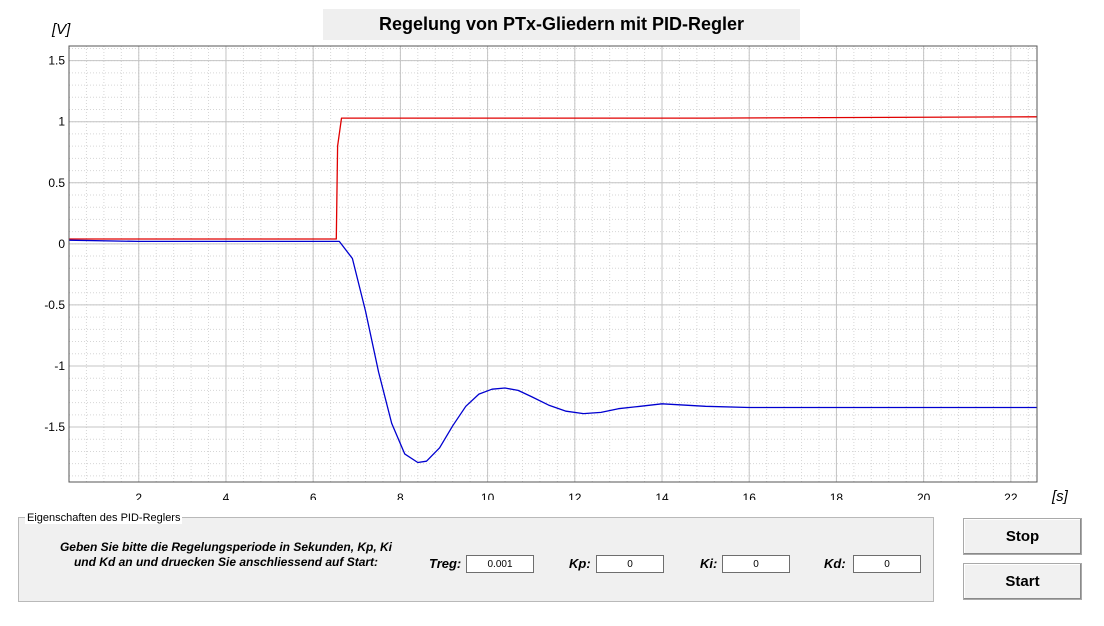 This screenshot has width=1104, height=626. I want to click on x-tick-label: 14, so click(662, 495).